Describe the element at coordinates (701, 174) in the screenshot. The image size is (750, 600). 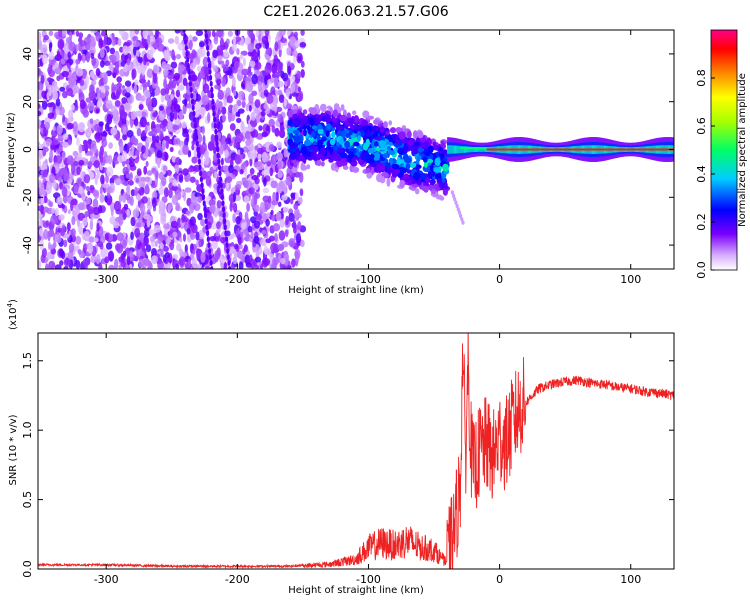
I see `colorbar-tick-label: 0.4` at that location.